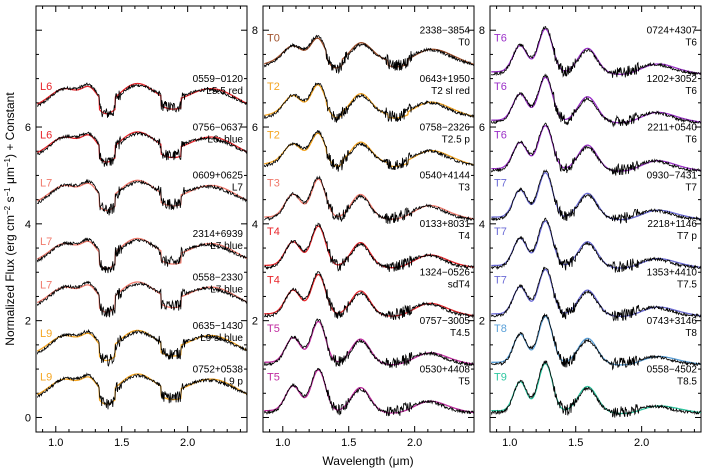 The height and width of the screenshot is (472, 708). I want to click on y-axis-title-part: Normalized Flux (erg cm, so click(10, 280).